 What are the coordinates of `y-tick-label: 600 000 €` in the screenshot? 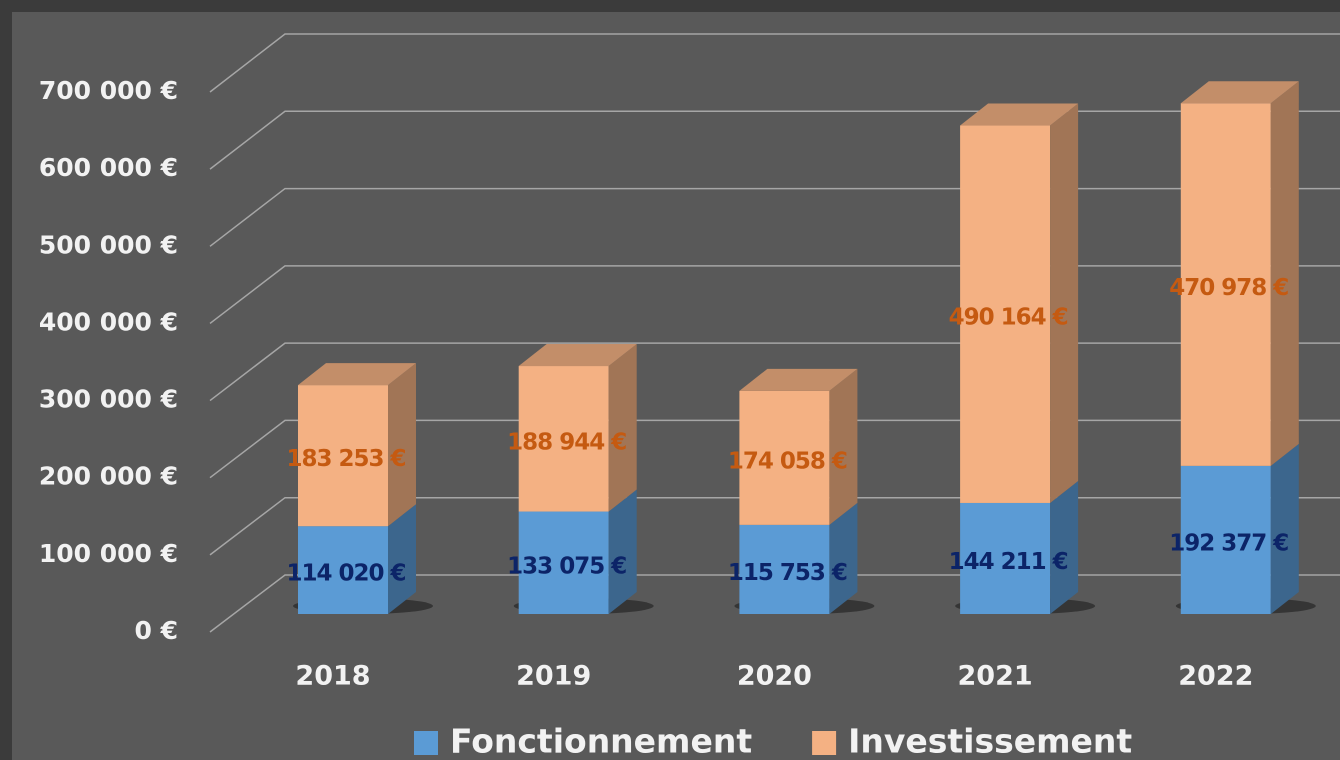 It's located at (108, 167).